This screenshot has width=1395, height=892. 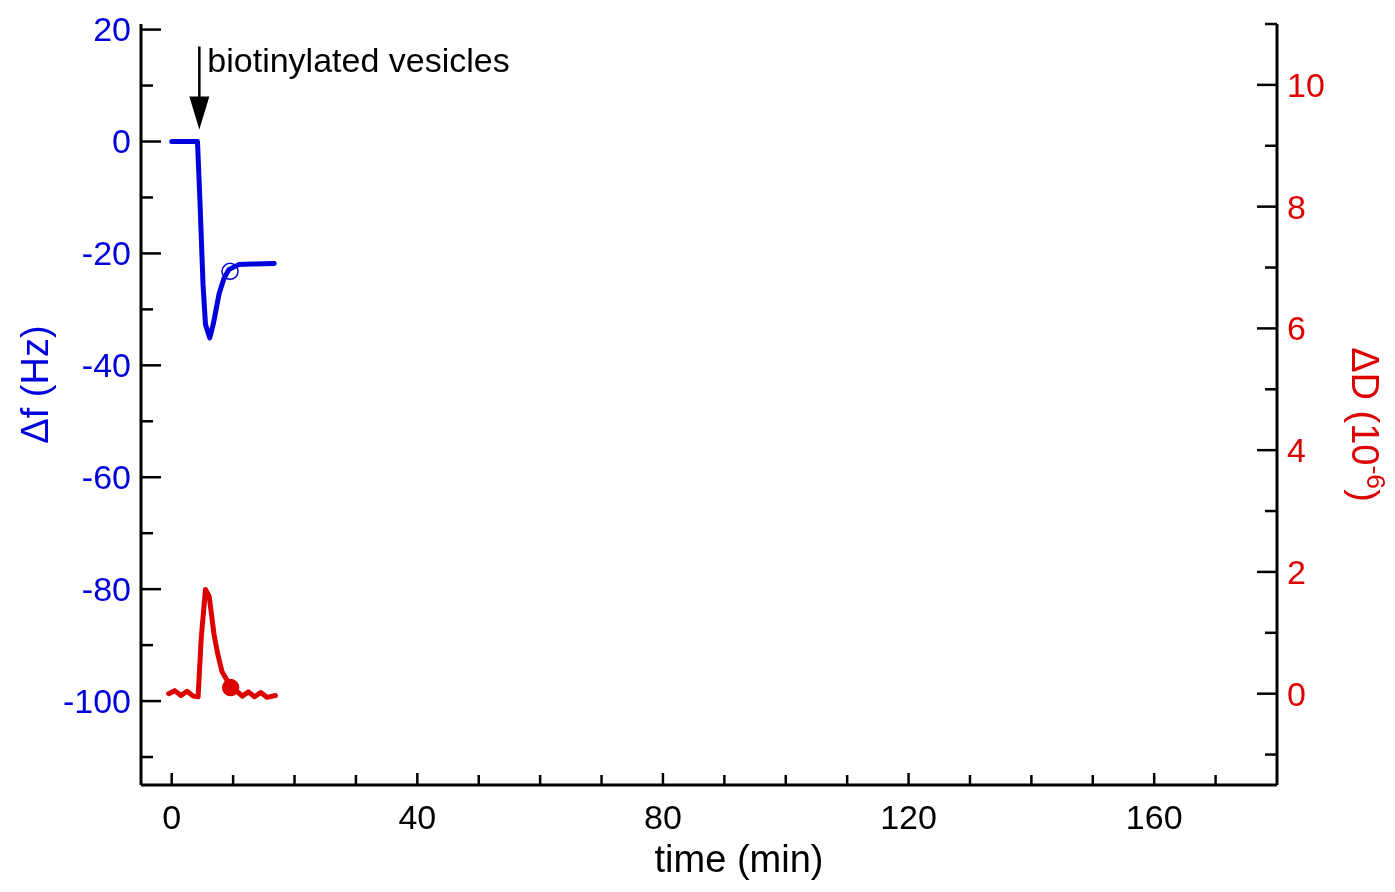 What do you see at coordinates (1296, 206) in the screenshot?
I see `y2-tick-label: 8` at bounding box center [1296, 206].